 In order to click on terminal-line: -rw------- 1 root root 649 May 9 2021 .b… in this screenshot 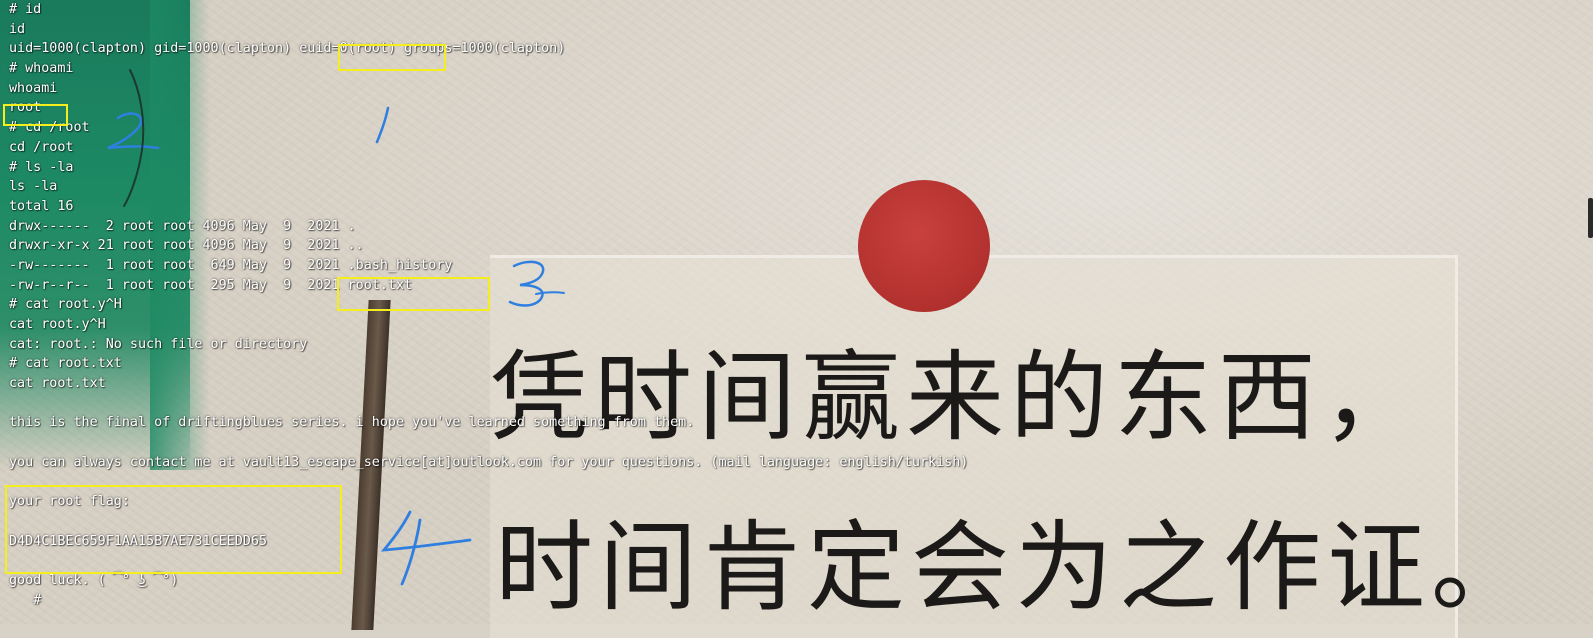, I will do `click(231, 265)`.